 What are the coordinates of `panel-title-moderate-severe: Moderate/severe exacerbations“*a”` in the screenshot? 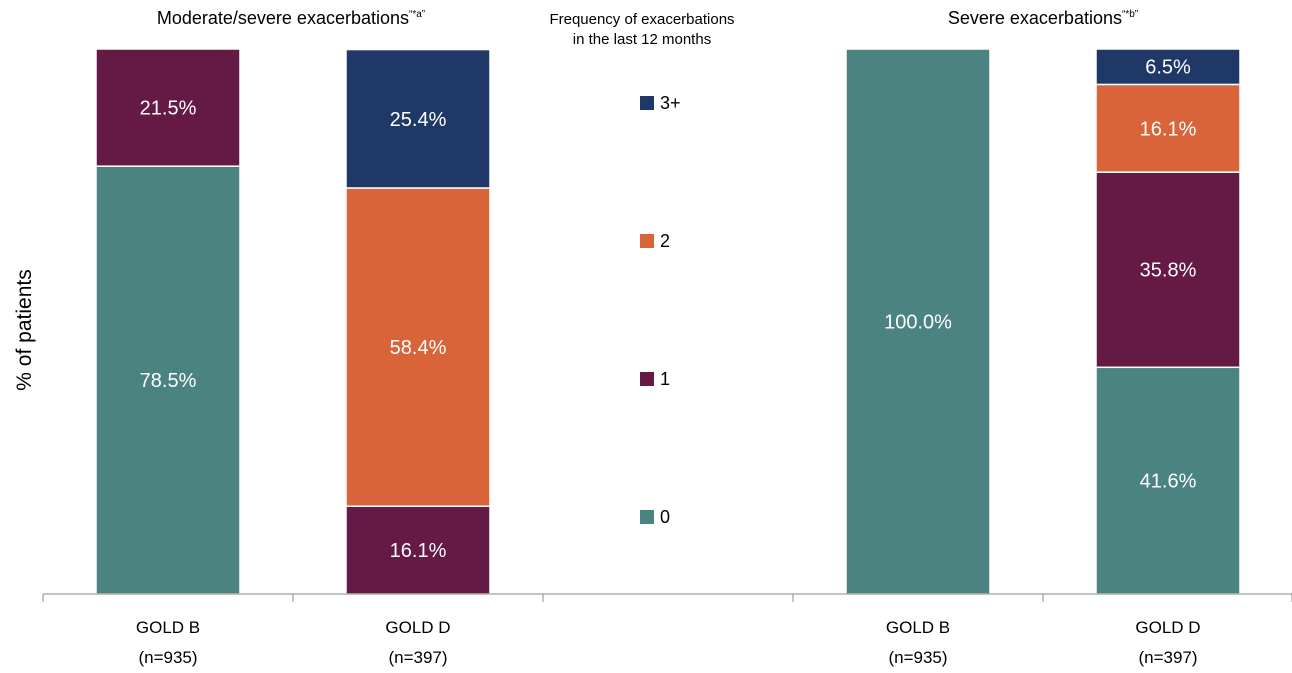 It's located at (291, 18).